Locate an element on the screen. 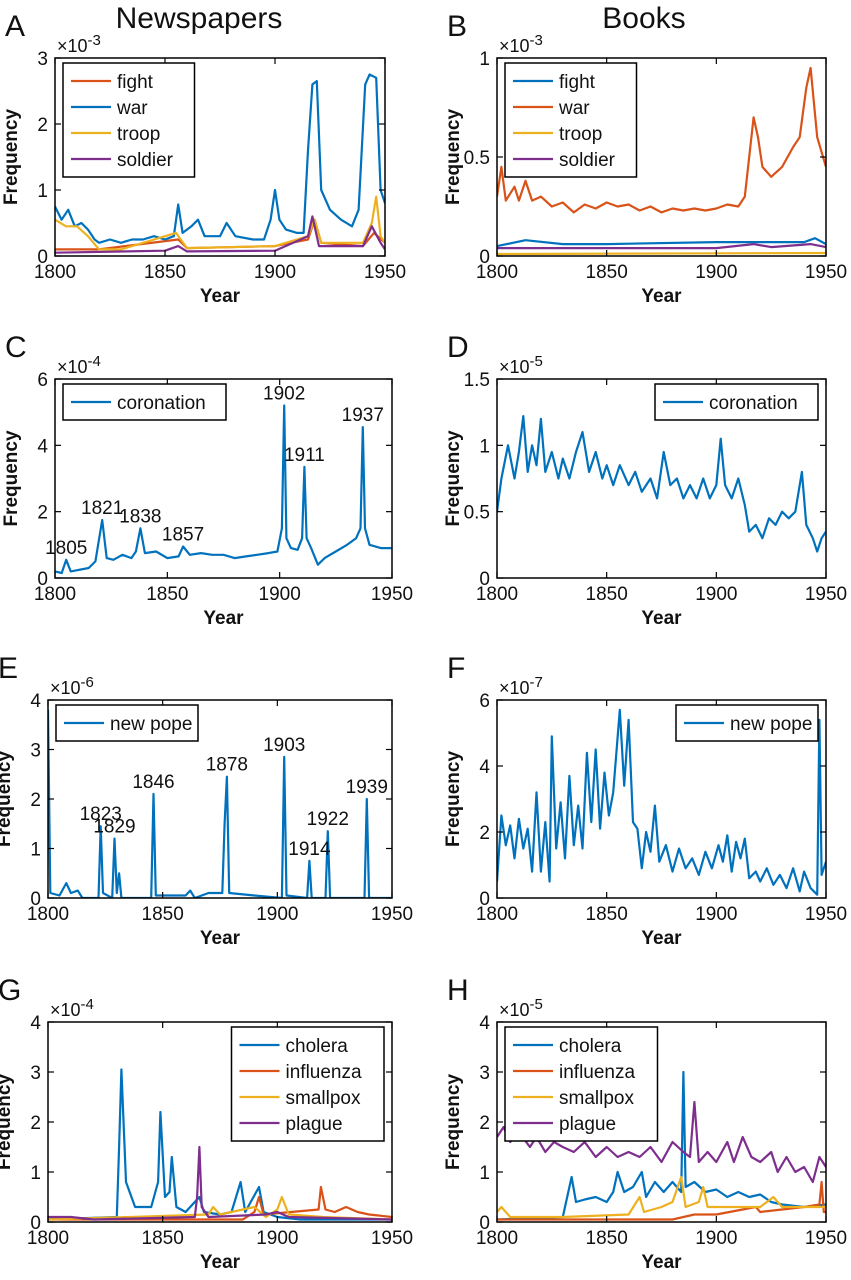 This screenshot has height=1280, width=851. panel-letter: F is located at coordinates (456, 668).